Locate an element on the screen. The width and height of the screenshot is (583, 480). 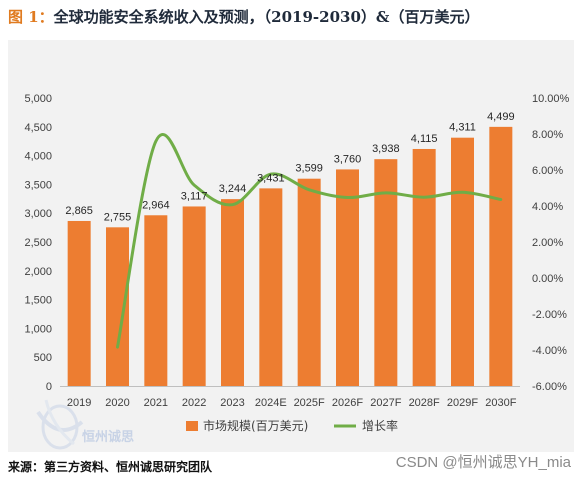
legend-label-bar: 市场规模(百万美元) is located at coordinates (255, 425).